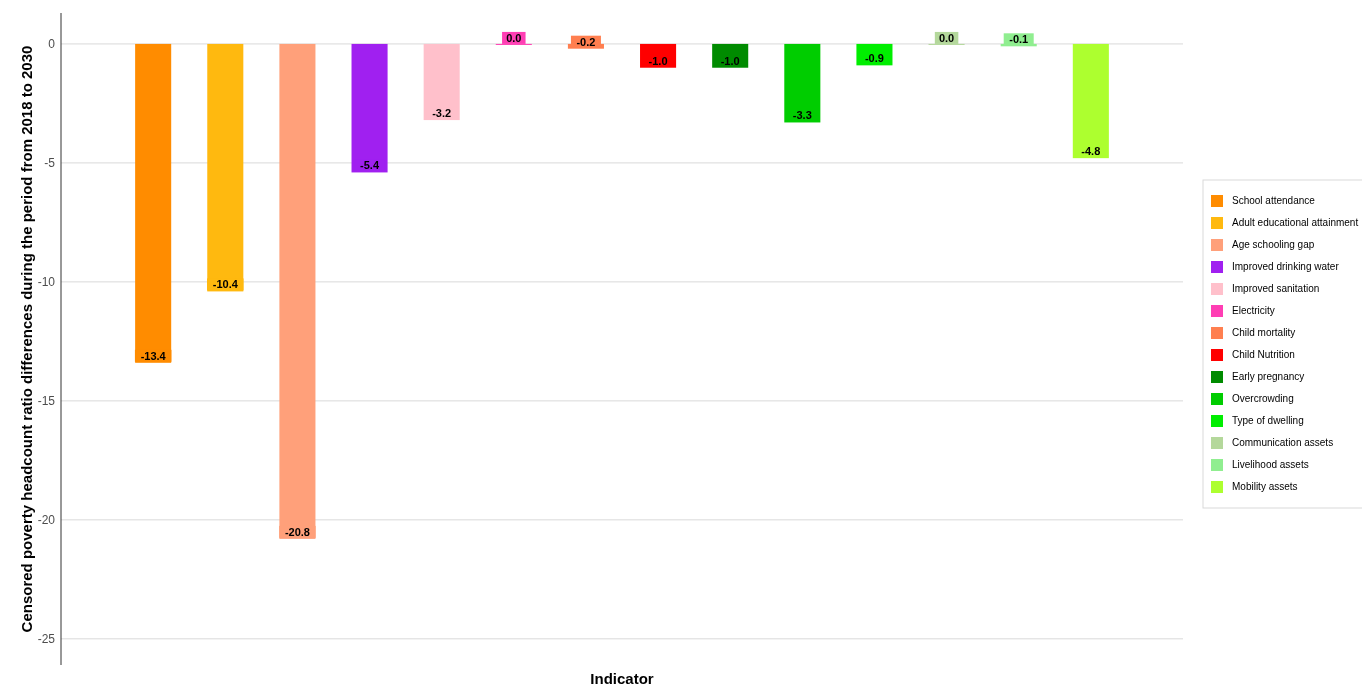 The image size is (1370, 685). Describe the element at coordinates (52, 43) in the screenshot. I see `y-tick-label: 0` at that location.